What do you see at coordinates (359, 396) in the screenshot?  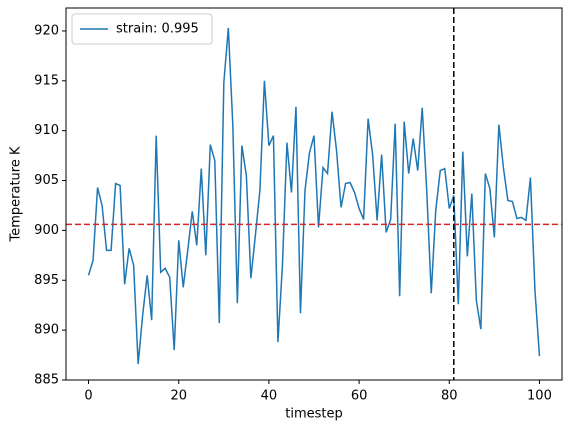 I see `x-tick-label: 60` at bounding box center [359, 396].